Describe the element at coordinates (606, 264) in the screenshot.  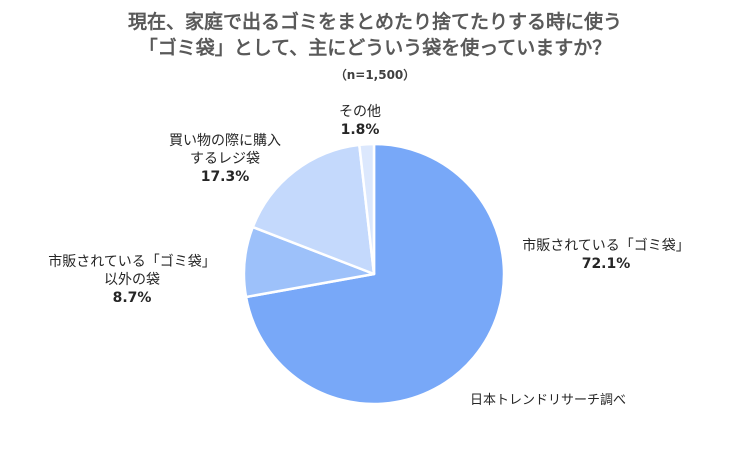
I see `slice-value-label: 72.1%` at that location.